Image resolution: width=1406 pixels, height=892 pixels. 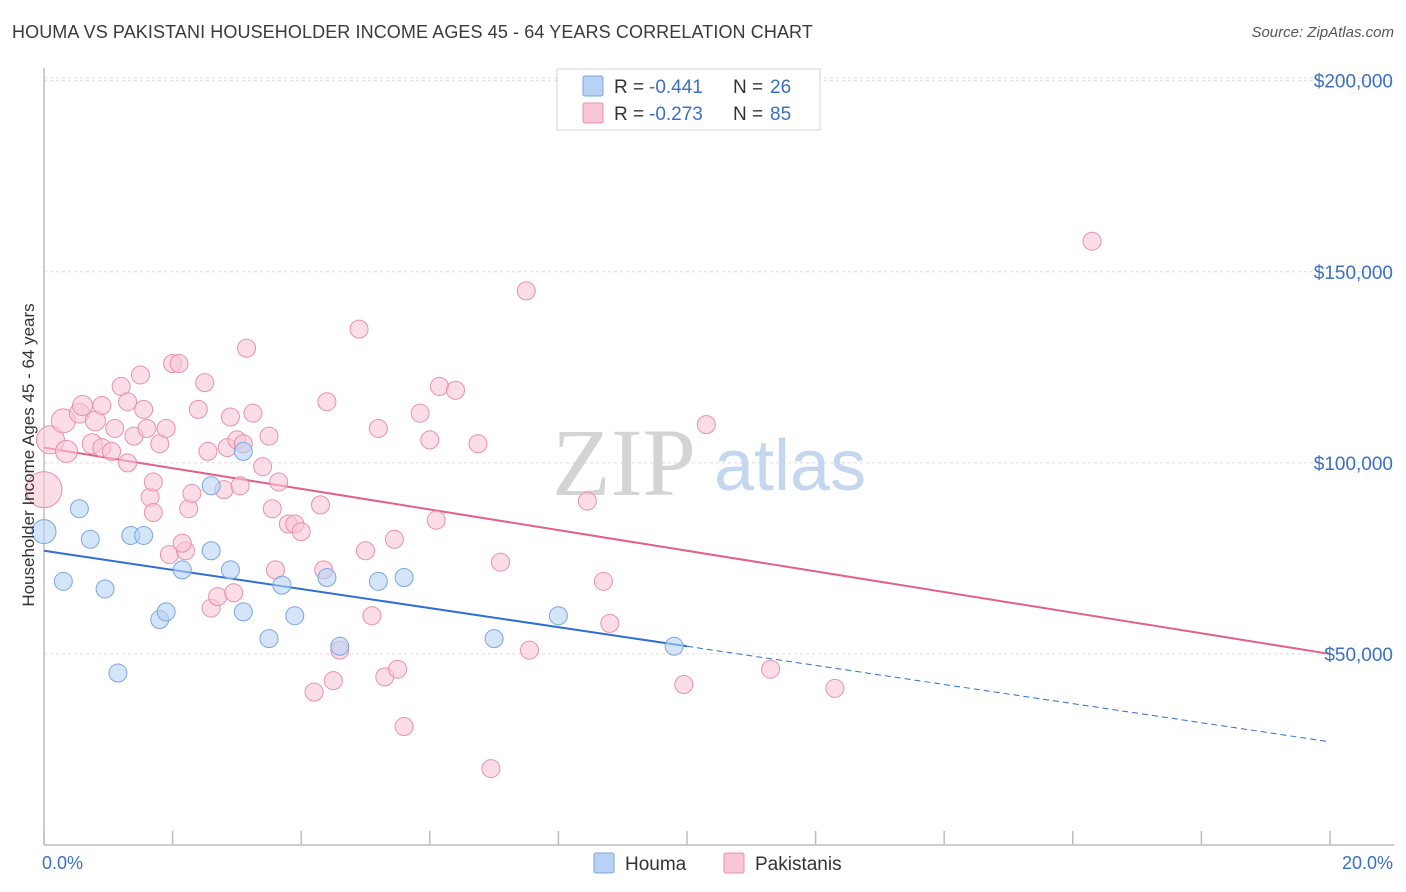 What do you see at coordinates (62, 863) in the screenshot?
I see `x-tick-label-0: 0.0%` at bounding box center [62, 863].